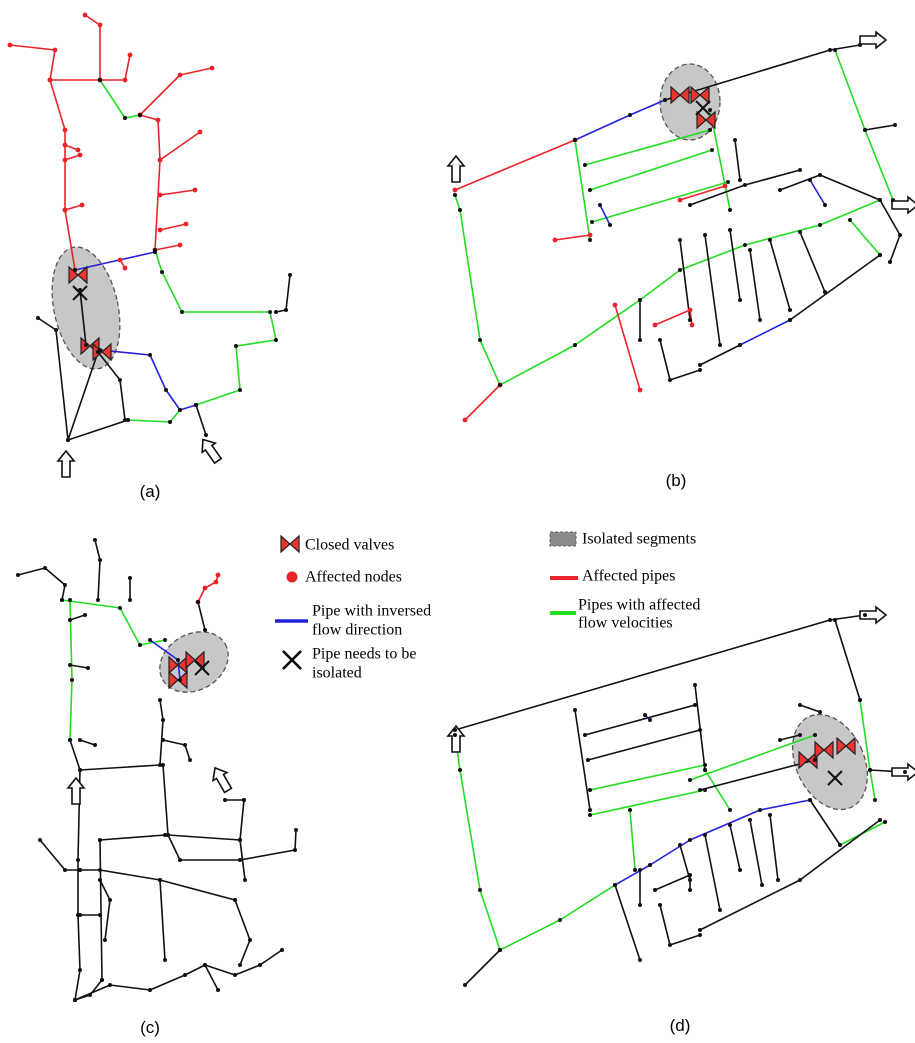 Image resolution: width=915 pixels, height=1043 pixels. Describe the element at coordinates (157, 770) in the screenshot. I see `panel-c` at that location.